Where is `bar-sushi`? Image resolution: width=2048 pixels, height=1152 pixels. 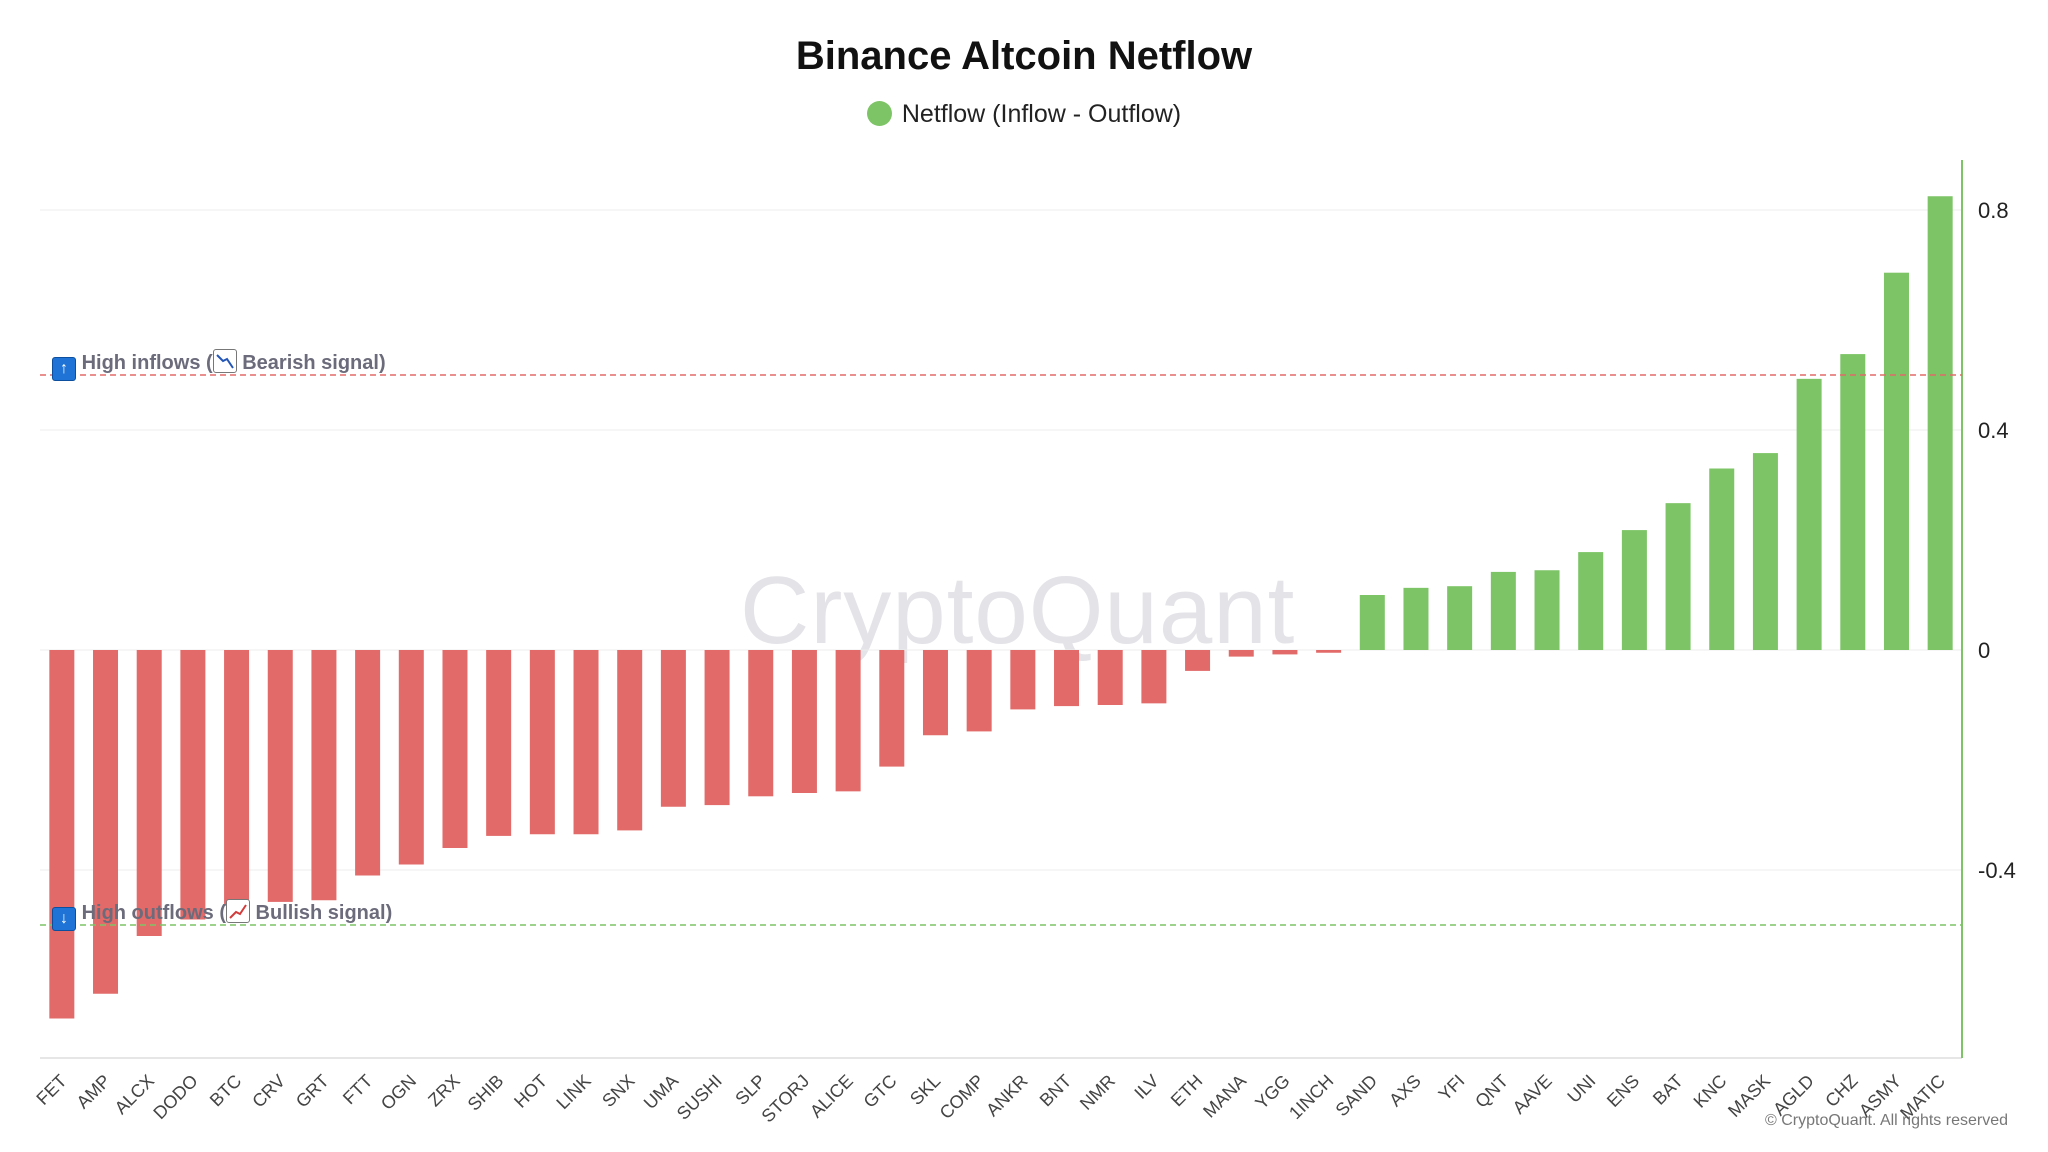 bar-sushi is located at coordinates (717, 728).